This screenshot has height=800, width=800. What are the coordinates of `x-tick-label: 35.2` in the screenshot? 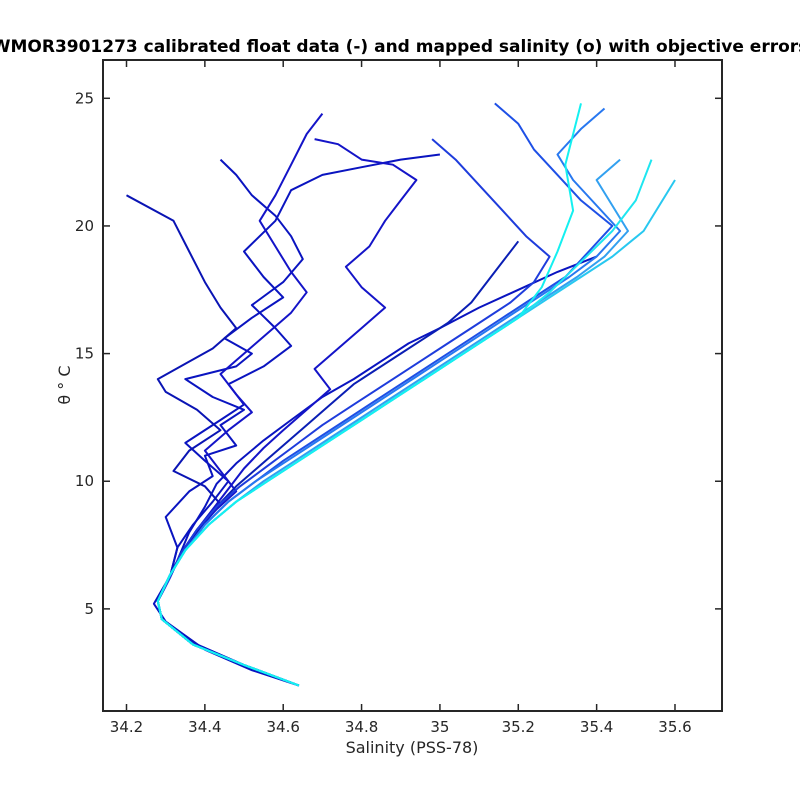 It's located at (518, 727).